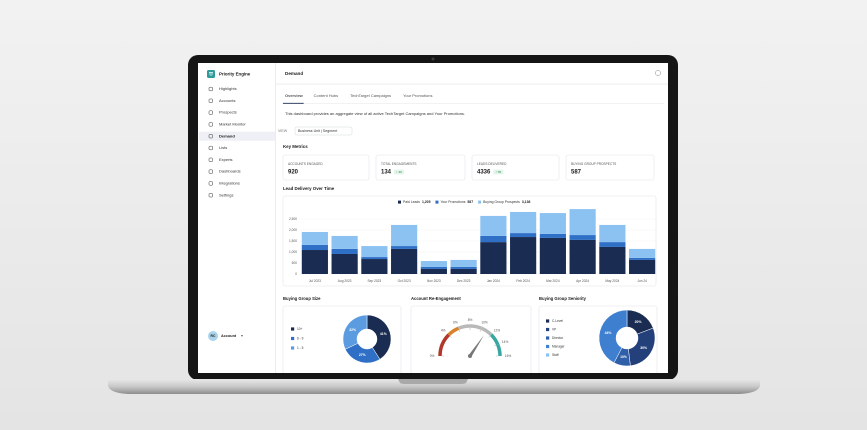 The height and width of the screenshot is (430, 867). I want to click on gauge-tick-label: 12%, so click(497, 330).